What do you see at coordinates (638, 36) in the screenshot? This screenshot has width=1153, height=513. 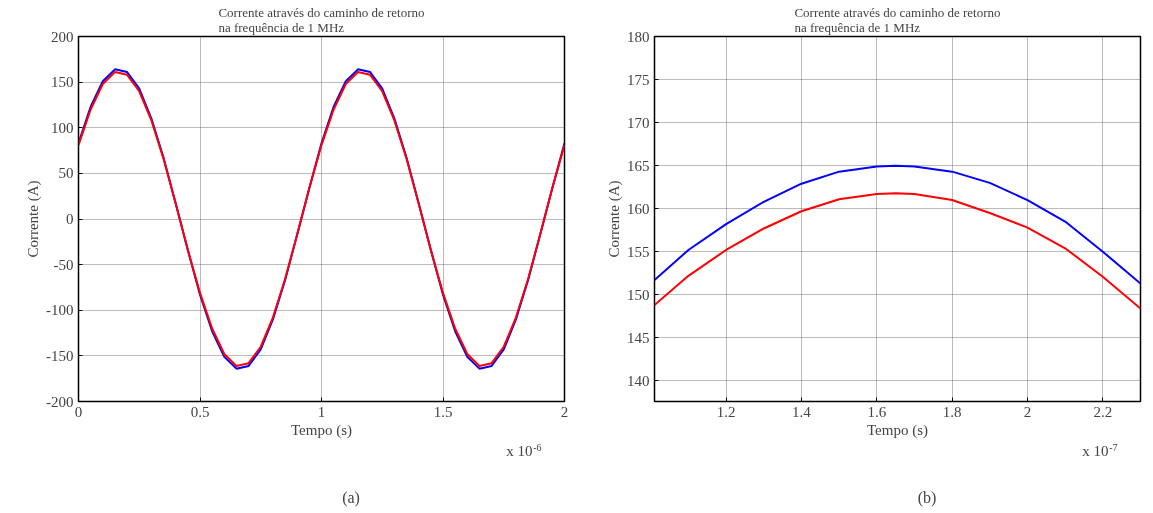 I see `y-tick-label: 180` at bounding box center [638, 36].